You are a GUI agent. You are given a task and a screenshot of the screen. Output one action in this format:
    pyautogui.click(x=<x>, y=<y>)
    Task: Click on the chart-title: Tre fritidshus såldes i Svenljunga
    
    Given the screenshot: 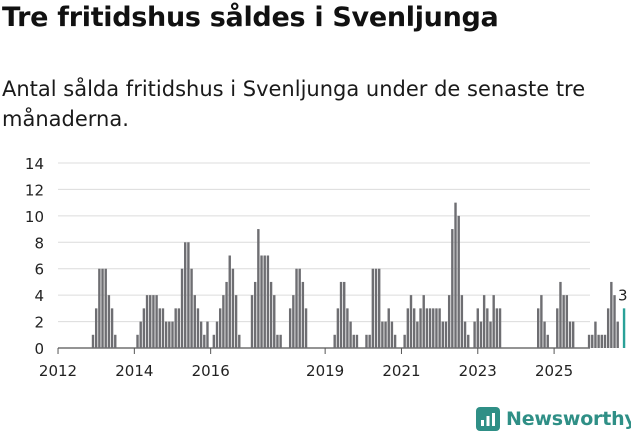 What is the action you would take?
    pyautogui.click(x=250, y=17)
    